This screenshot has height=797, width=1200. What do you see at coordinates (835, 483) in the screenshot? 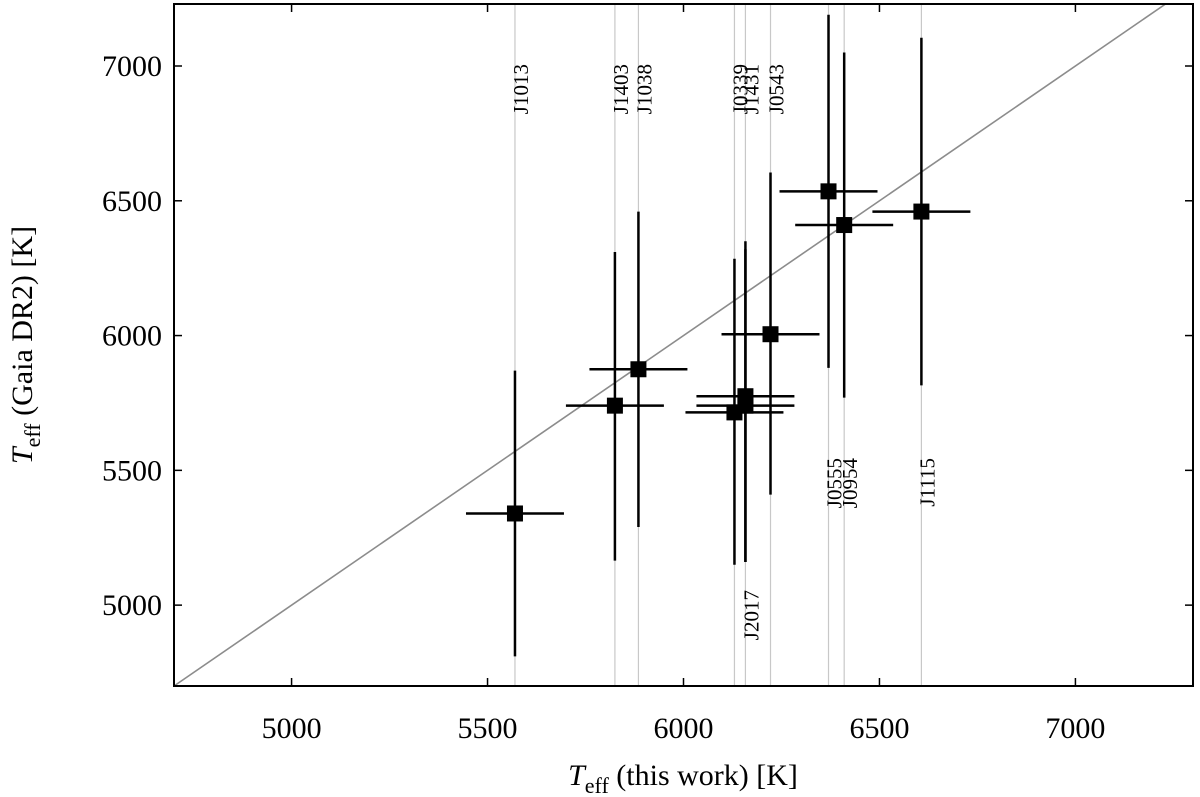
I see `star-label-j0555: J0555` at bounding box center [835, 483].